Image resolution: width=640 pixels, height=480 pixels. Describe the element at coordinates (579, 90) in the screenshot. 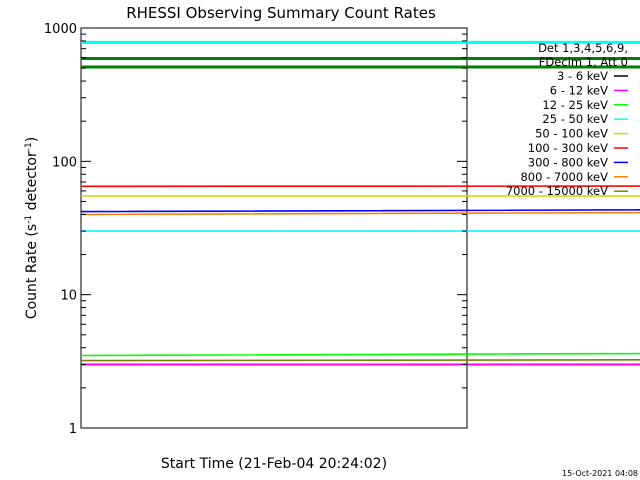

I see `legend-label-1: 6 - 12 keV` at that location.